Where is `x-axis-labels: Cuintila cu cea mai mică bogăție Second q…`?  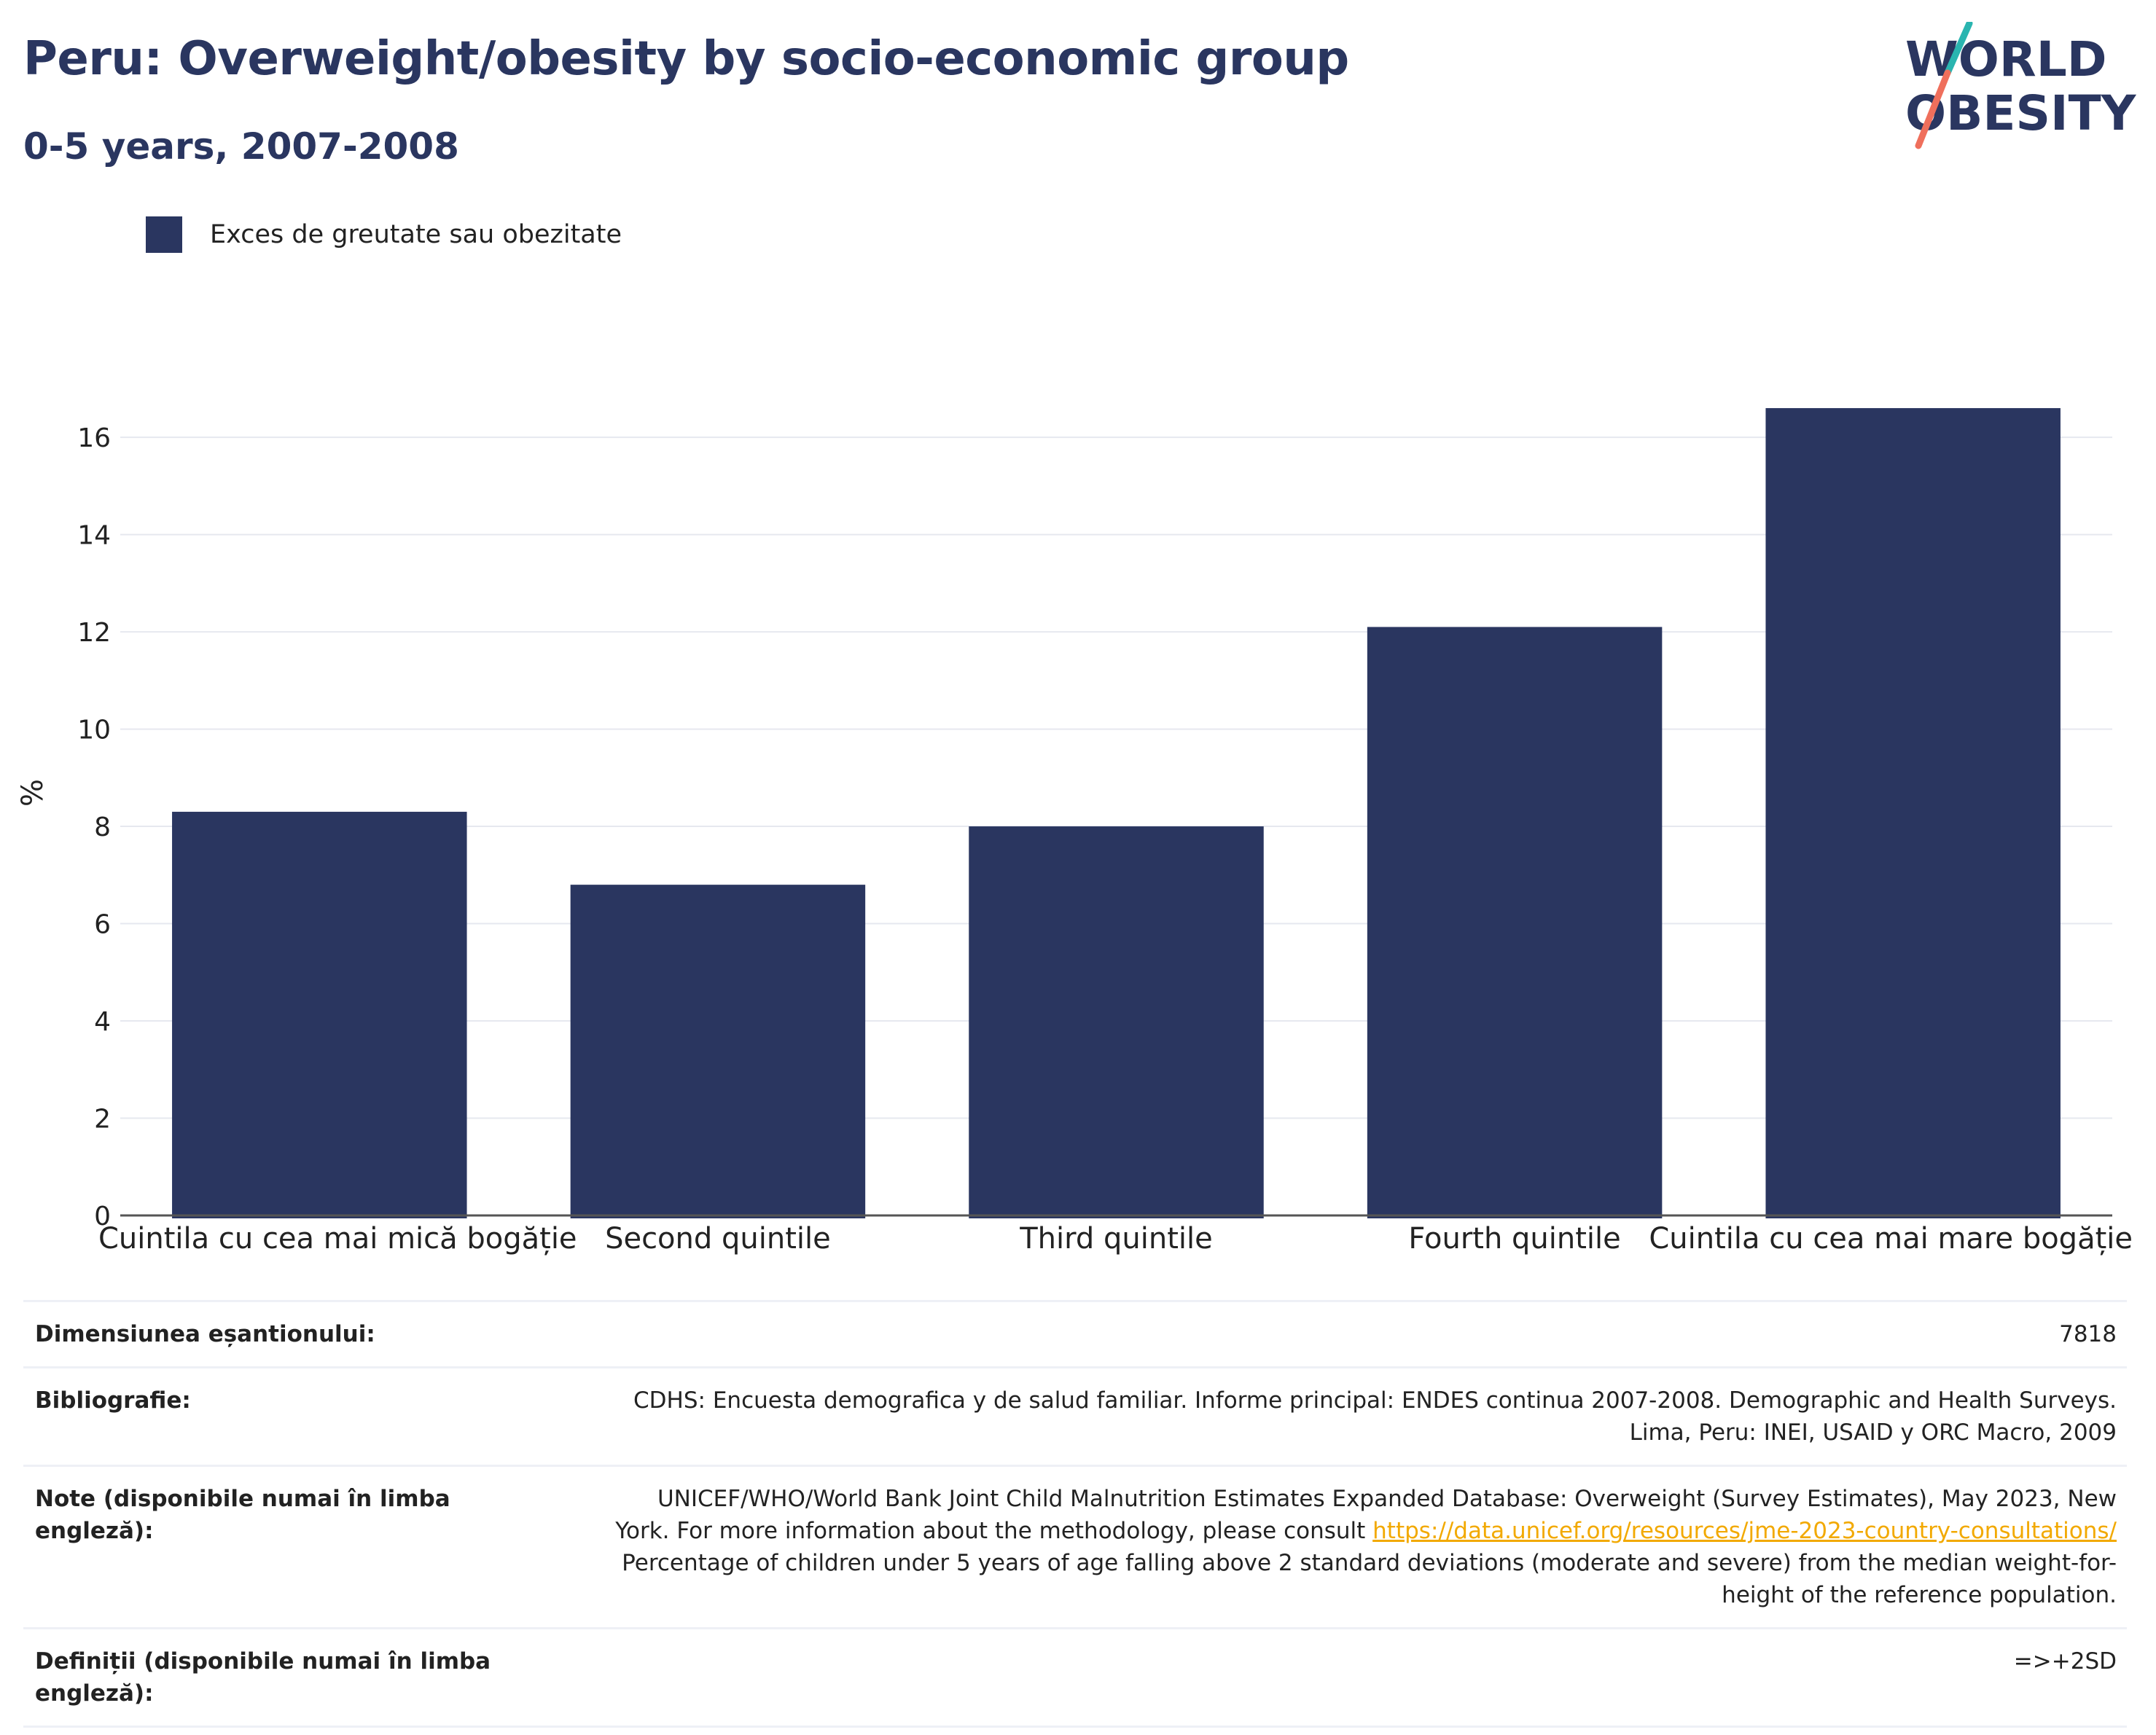 x-axis-labels: Cuintila cu cea mai mică bogăție Second q… is located at coordinates (1116, 1239).